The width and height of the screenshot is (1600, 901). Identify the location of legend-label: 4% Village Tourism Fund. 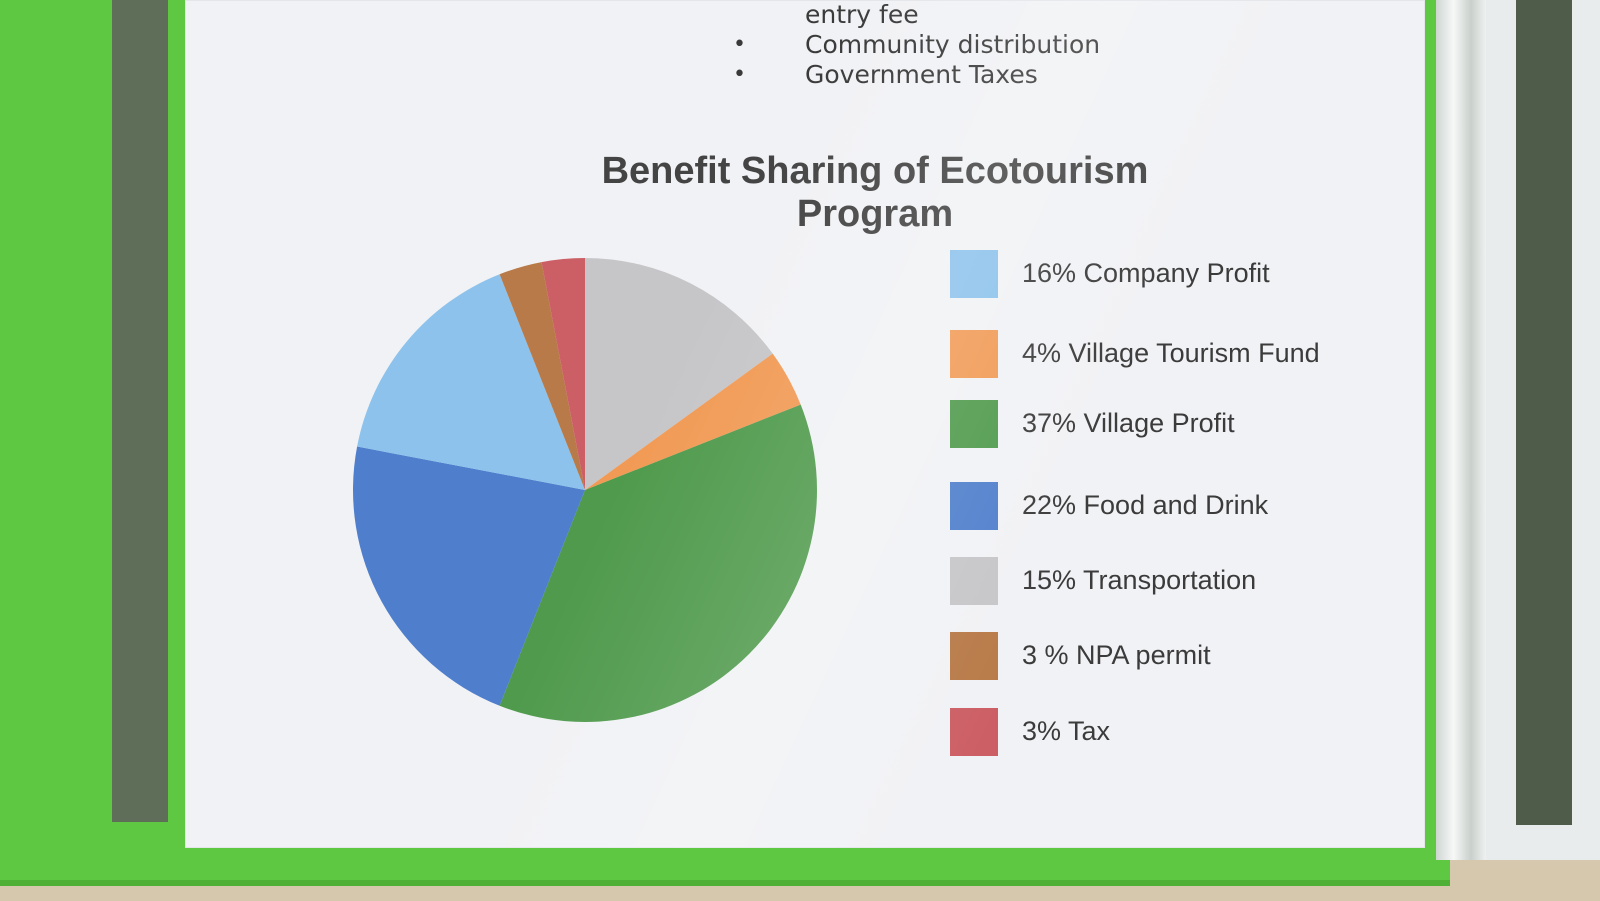
(1171, 353).